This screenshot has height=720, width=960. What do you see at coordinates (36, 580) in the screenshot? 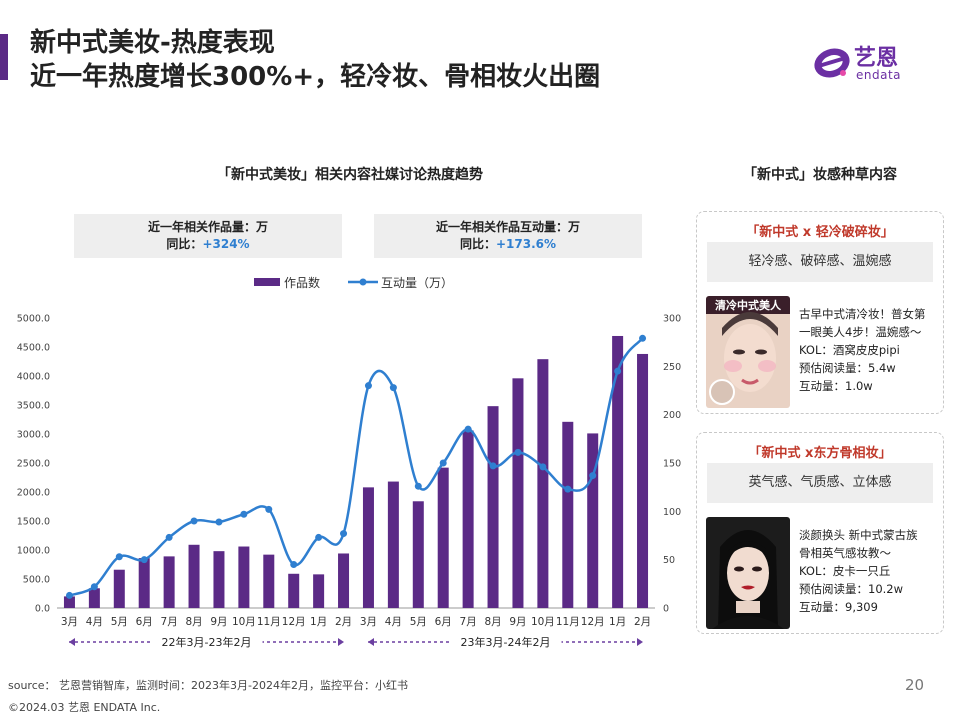
I see `y-left-tick-label: 500.0` at bounding box center [36, 580].